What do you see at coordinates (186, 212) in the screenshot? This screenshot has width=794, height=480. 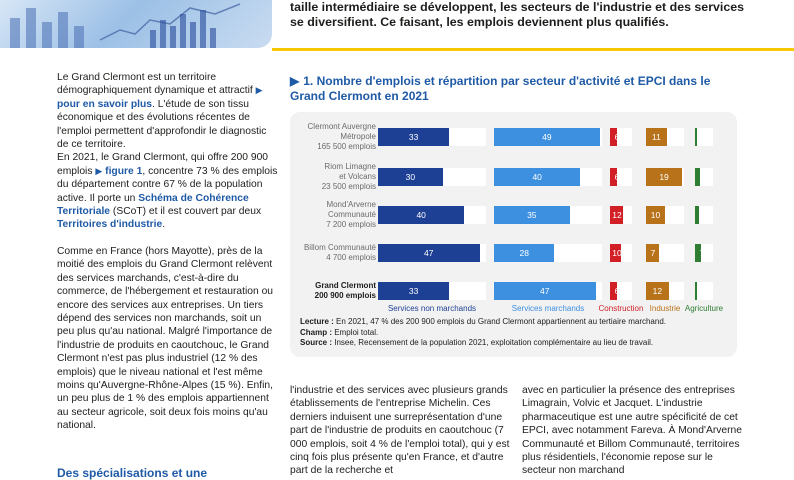 I see `p1-text-e: (SCoT) et il est couvert par deux` at bounding box center [186, 212].